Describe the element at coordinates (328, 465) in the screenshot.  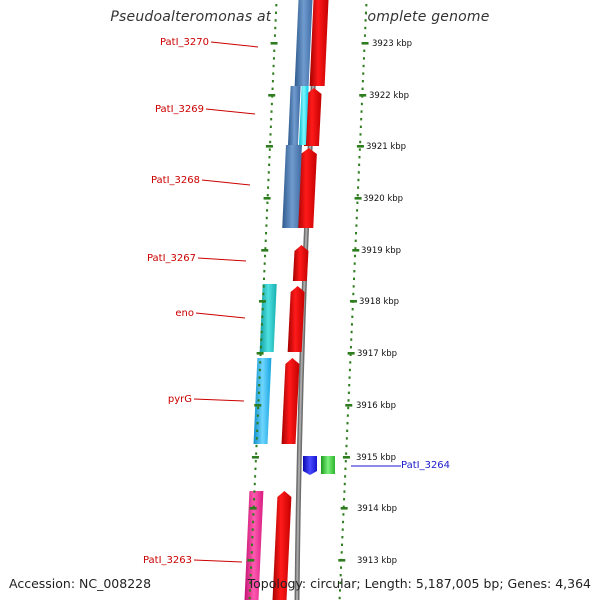
I see `gene-3264-green` at that location.